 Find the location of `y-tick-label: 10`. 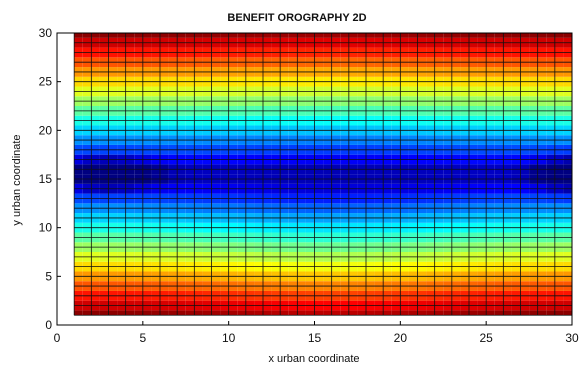

y-tick-label: 10 is located at coordinates (46, 228).